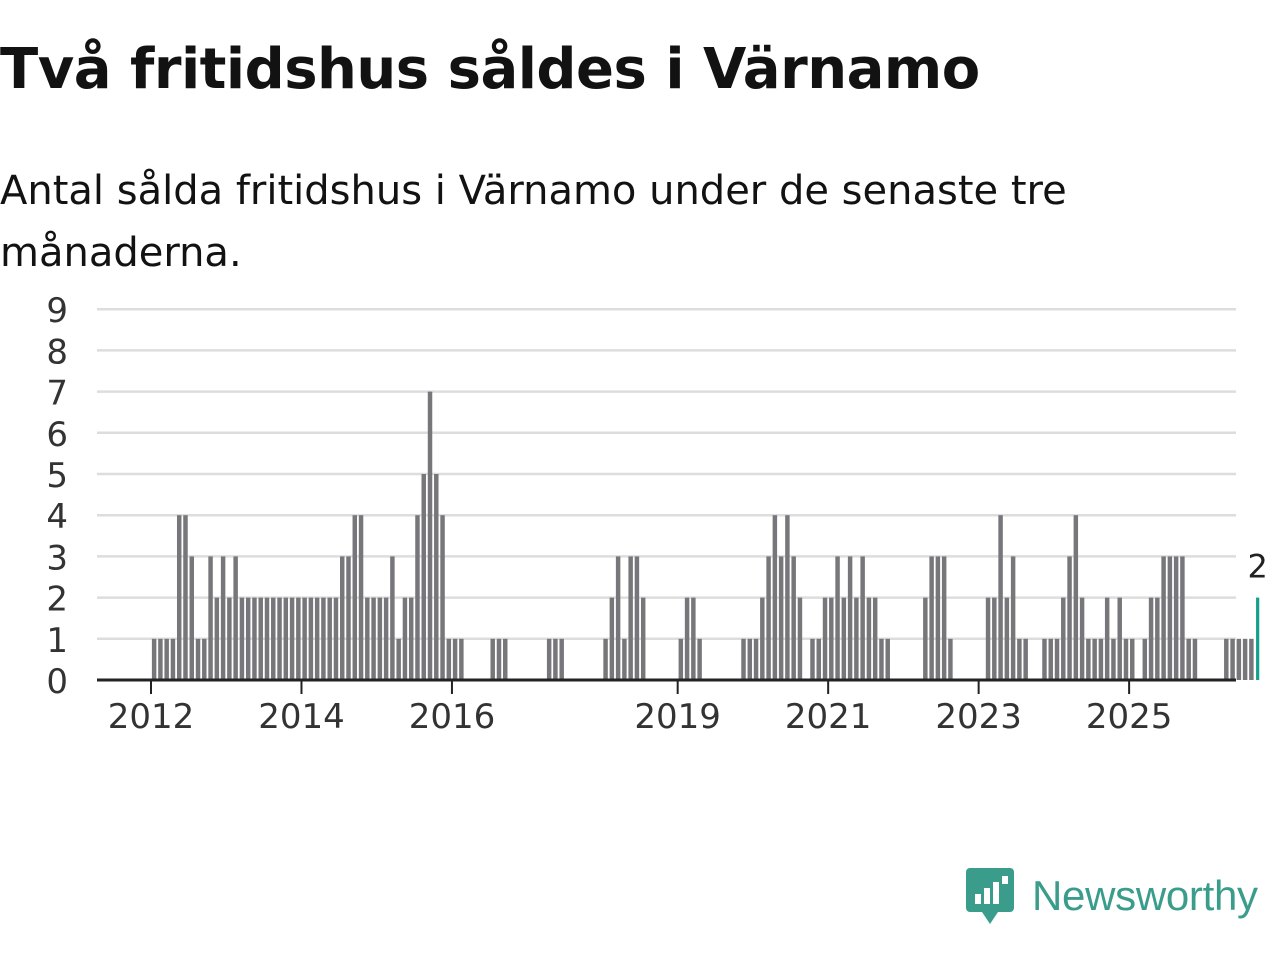 The image size is (1280, 960). I want to click on brand-logo: Newsworthy, so click(1111, 896).